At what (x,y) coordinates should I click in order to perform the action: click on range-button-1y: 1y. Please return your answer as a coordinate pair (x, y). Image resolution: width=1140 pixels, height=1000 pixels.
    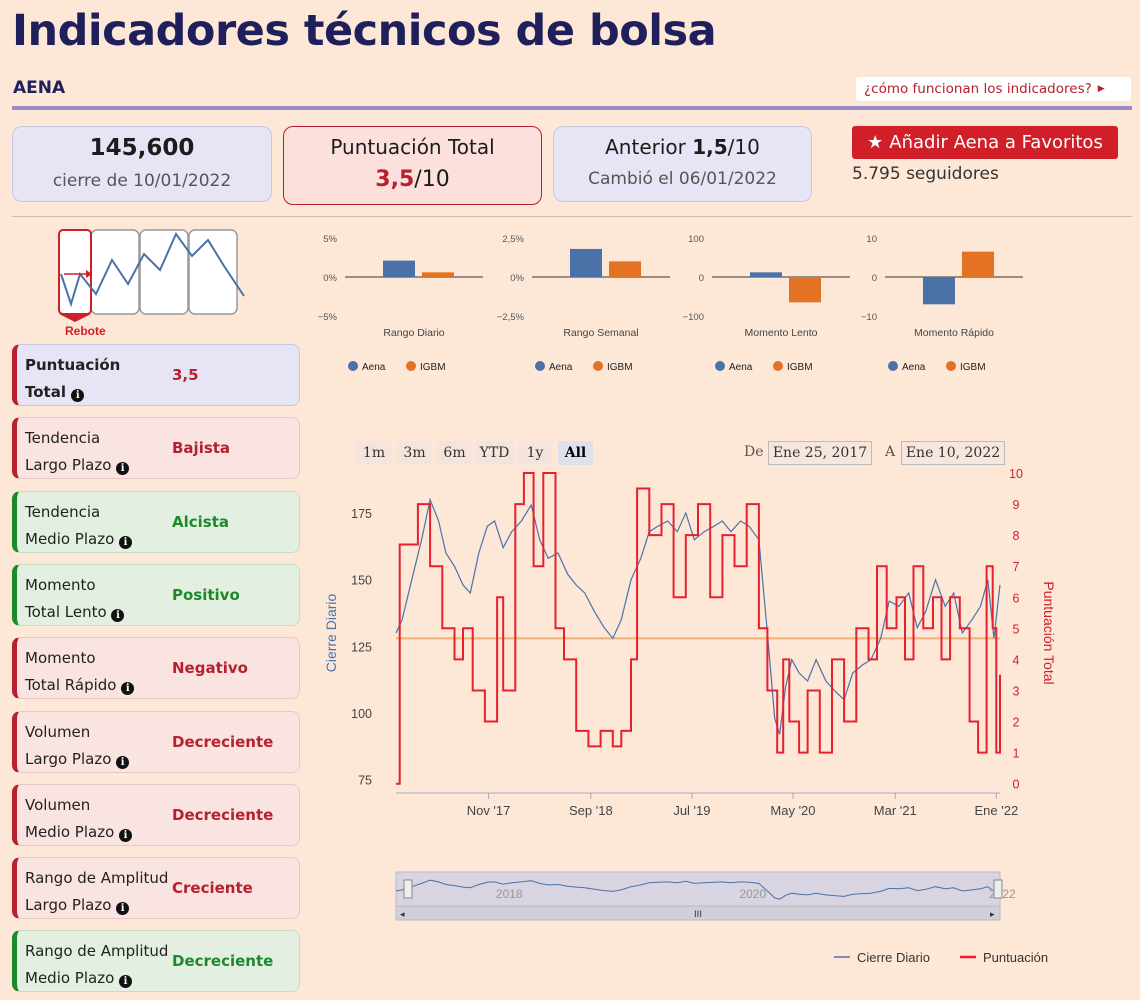
    Looking at the image, I should click on (535, 453).